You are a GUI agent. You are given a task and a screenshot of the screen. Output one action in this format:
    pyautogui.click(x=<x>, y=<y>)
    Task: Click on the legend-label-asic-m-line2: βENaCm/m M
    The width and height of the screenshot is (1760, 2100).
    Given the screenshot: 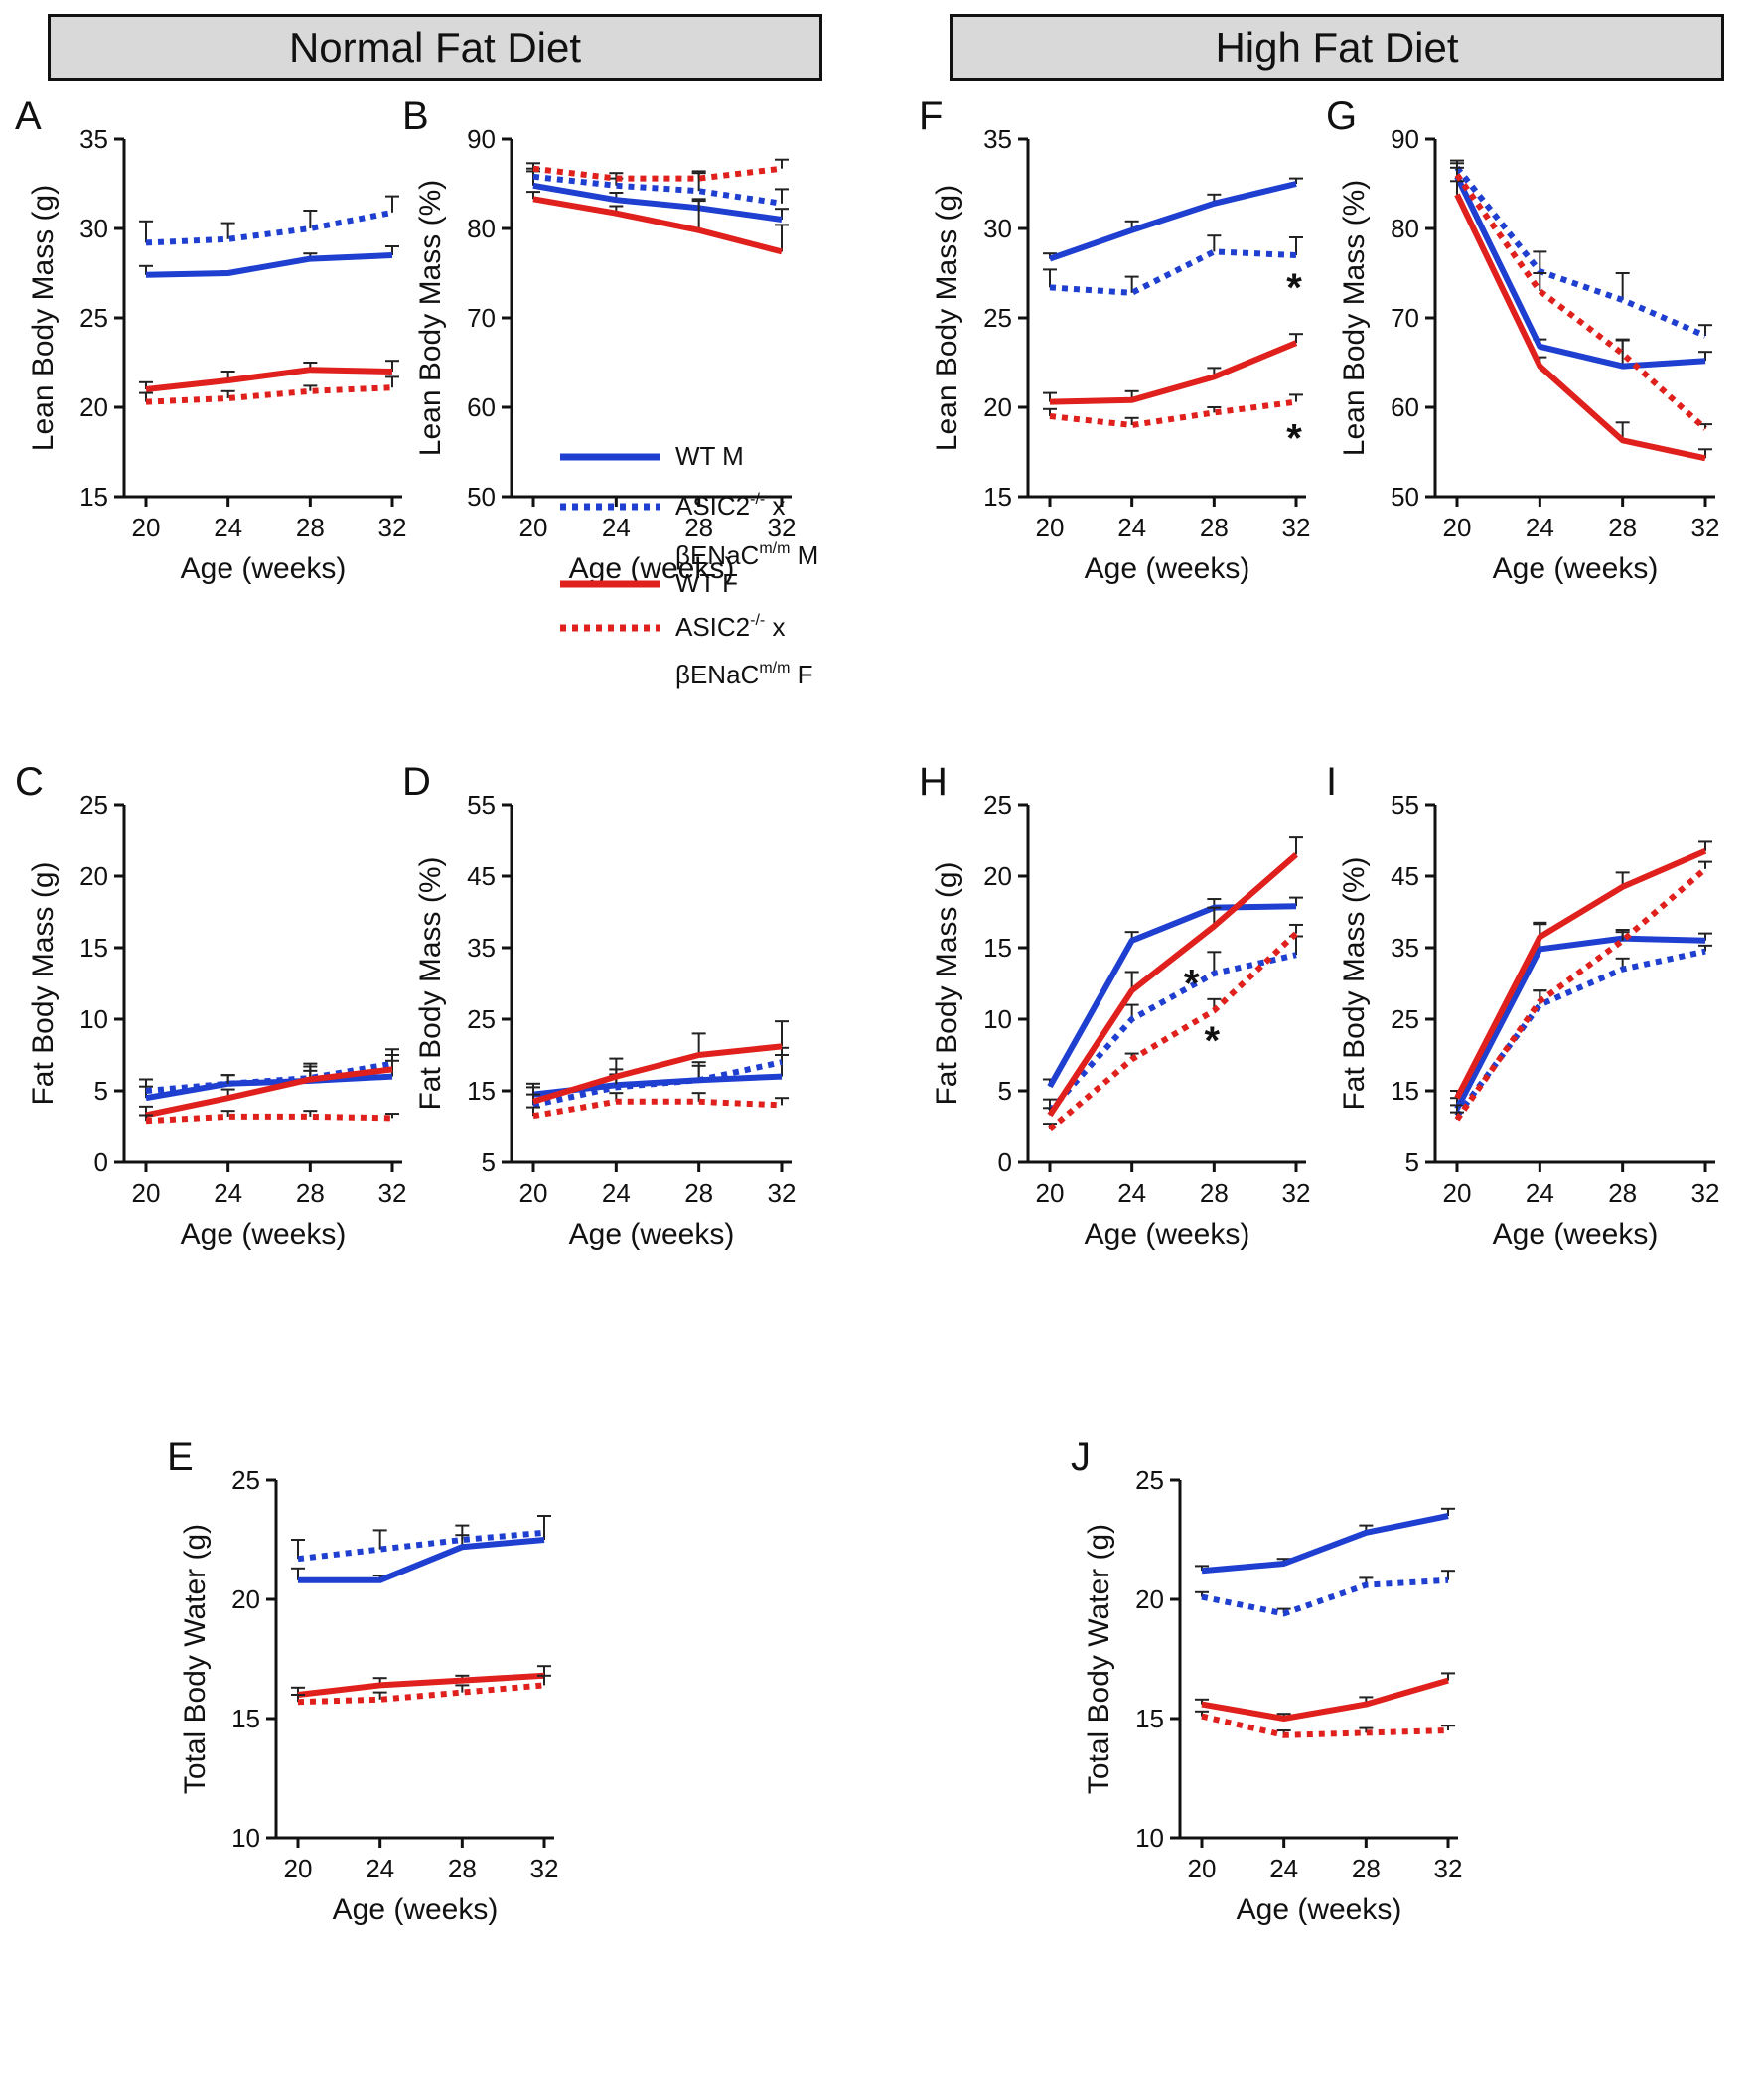 What is the action you would take?
    pyautogui.click(x=746, y=555)
    